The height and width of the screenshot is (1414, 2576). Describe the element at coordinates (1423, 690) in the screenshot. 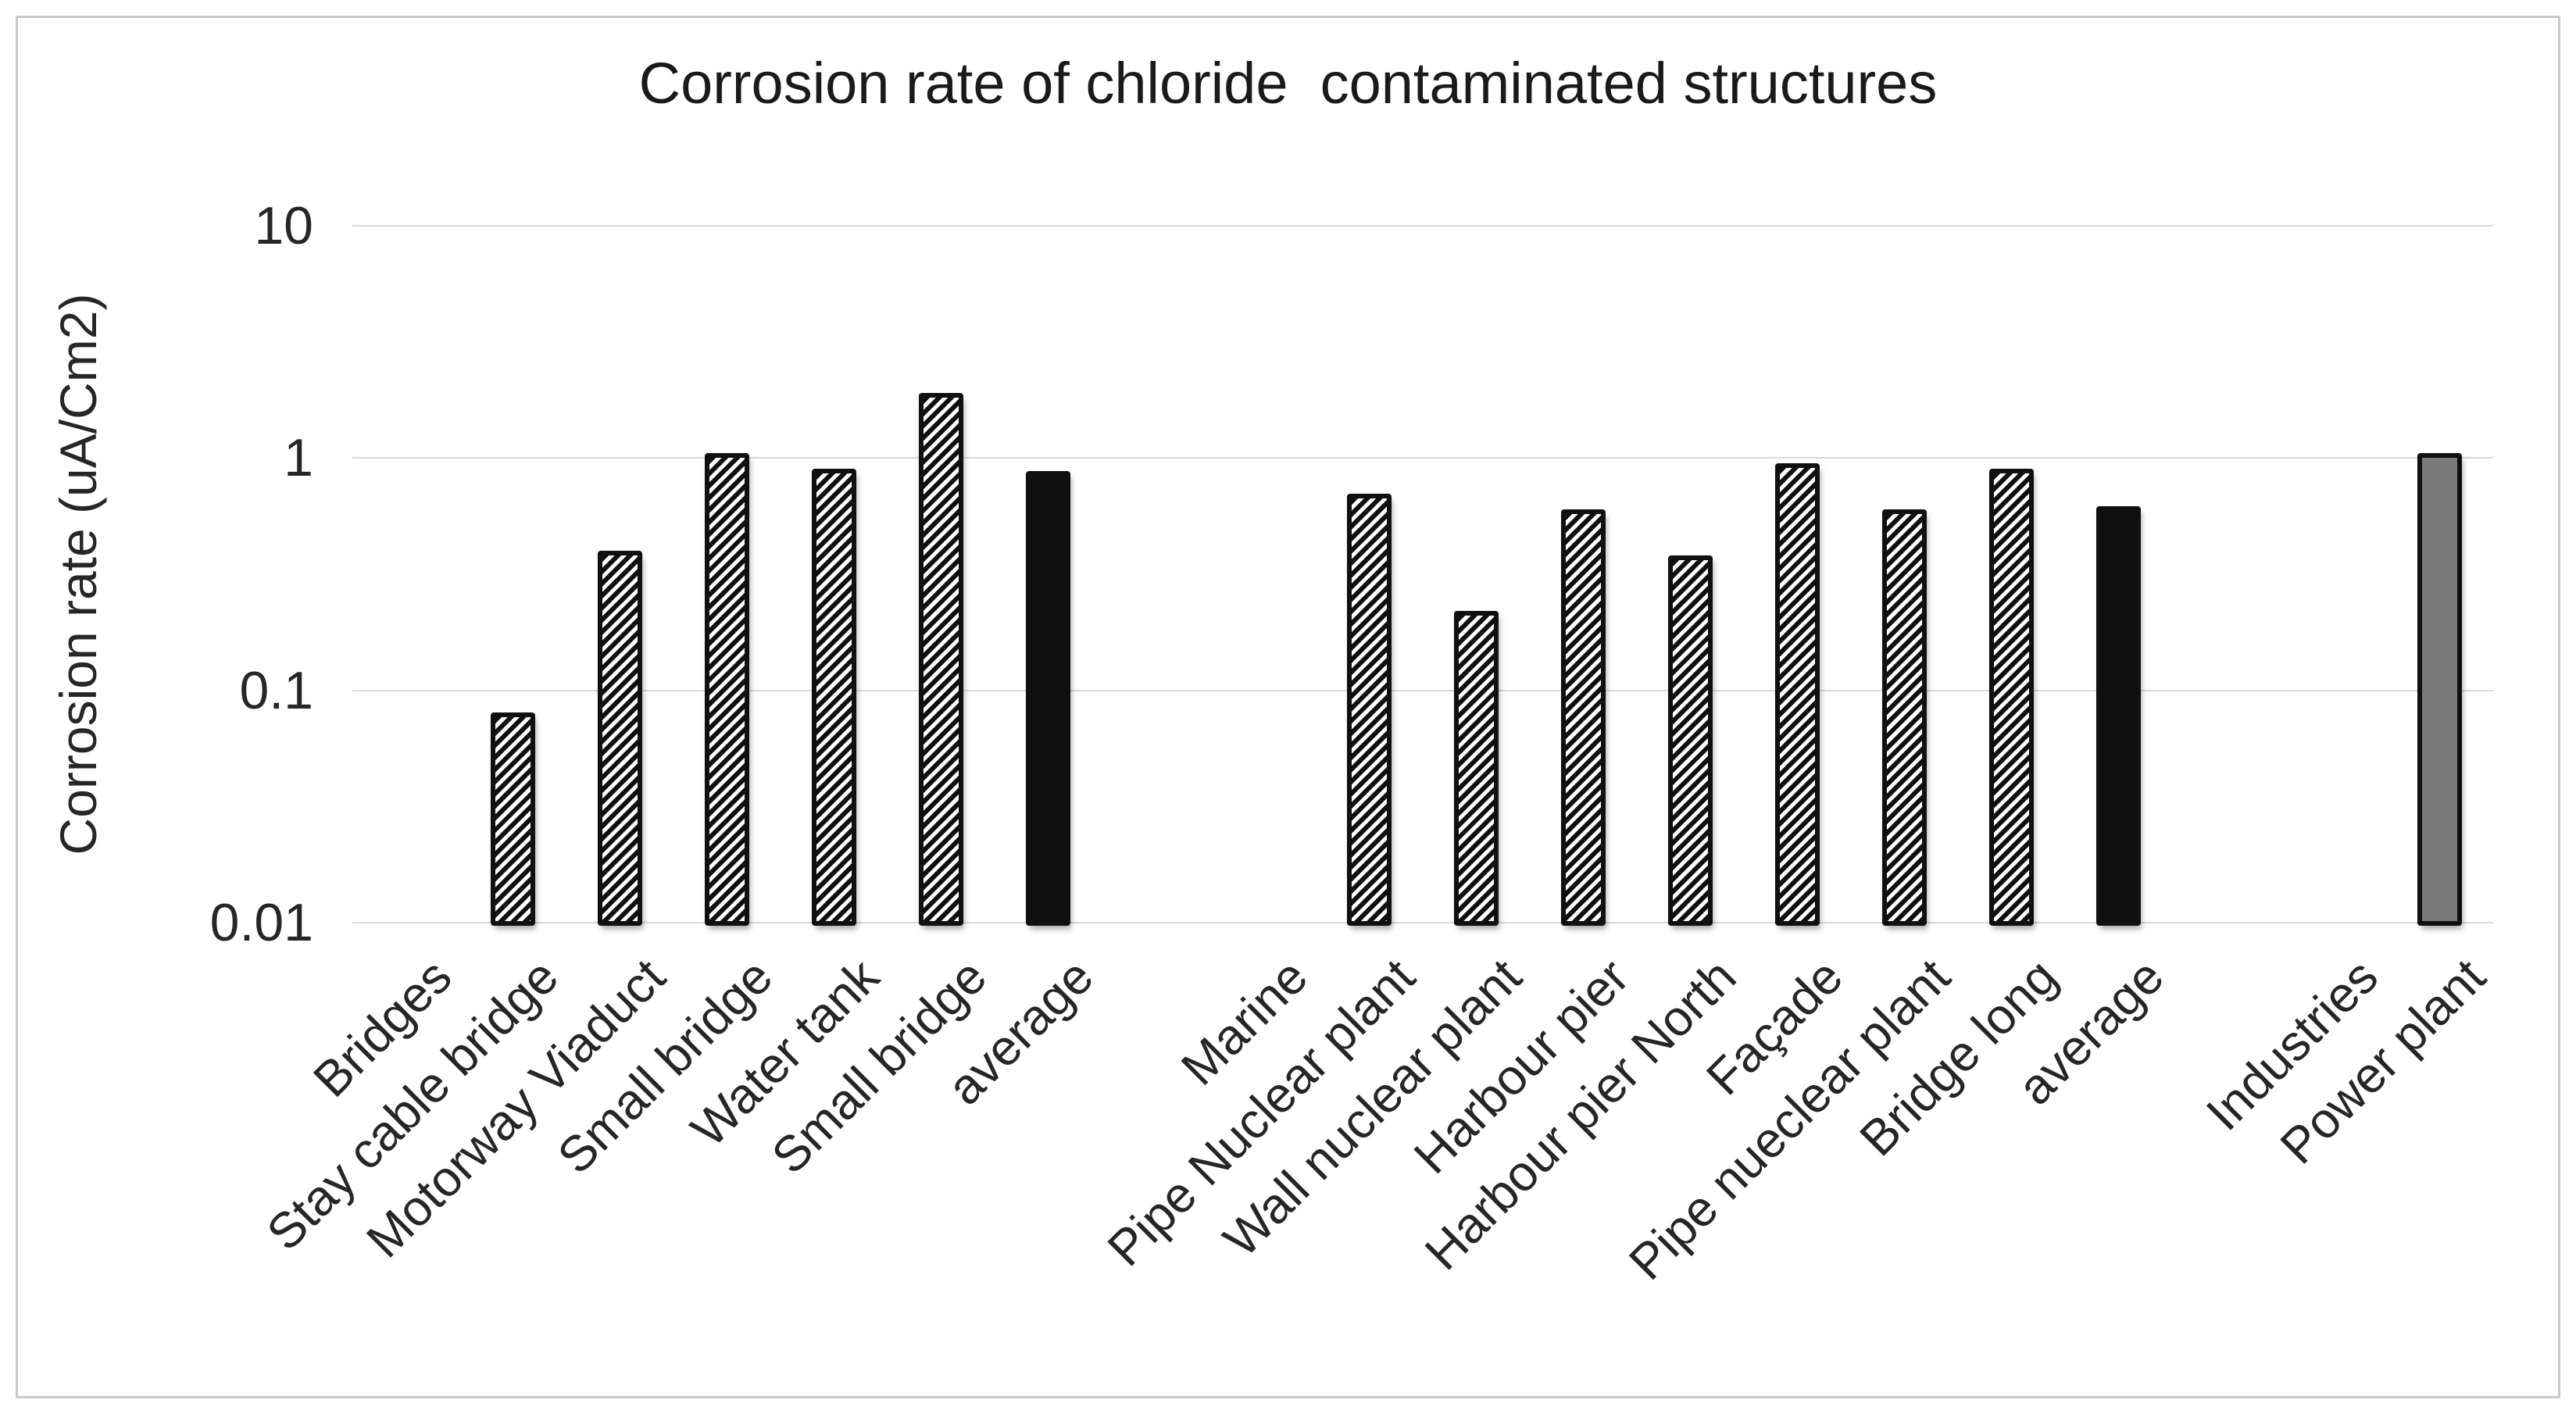

I see `gridline-0.1` at that location.